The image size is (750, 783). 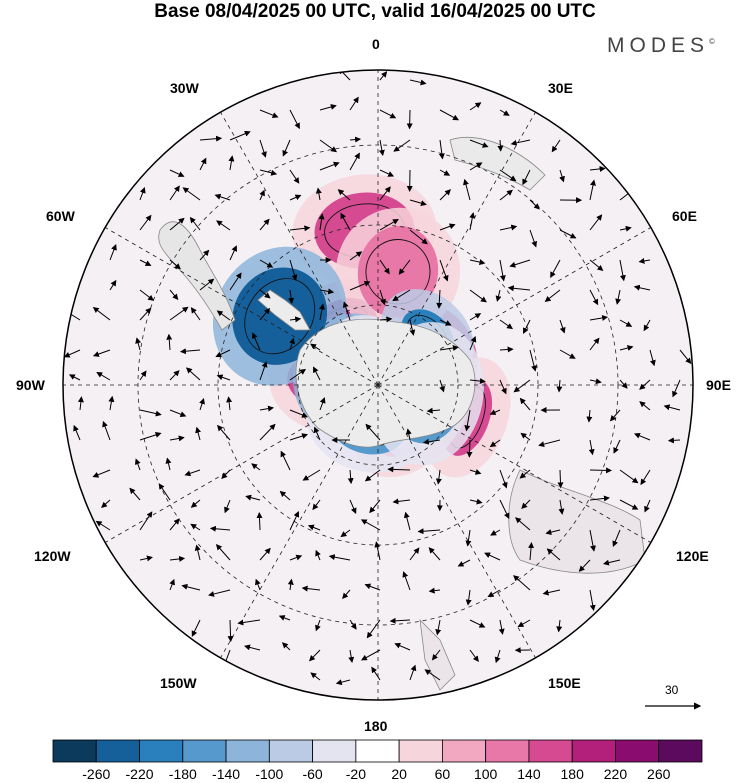 I want to click on lon-label-90w: 90W, so click(x=30, y=385).